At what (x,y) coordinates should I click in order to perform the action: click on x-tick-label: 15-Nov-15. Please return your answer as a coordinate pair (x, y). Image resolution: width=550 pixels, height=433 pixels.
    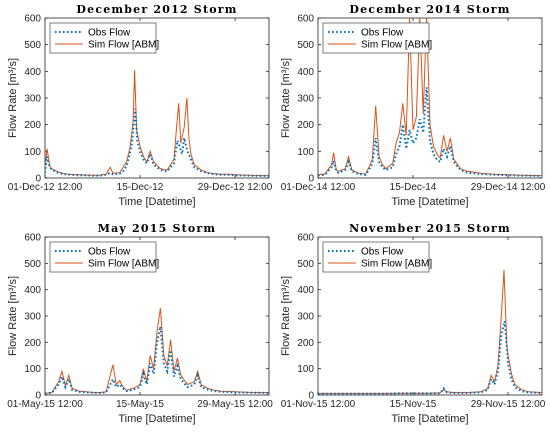
    Looking at the image, I should click on (413, 404).